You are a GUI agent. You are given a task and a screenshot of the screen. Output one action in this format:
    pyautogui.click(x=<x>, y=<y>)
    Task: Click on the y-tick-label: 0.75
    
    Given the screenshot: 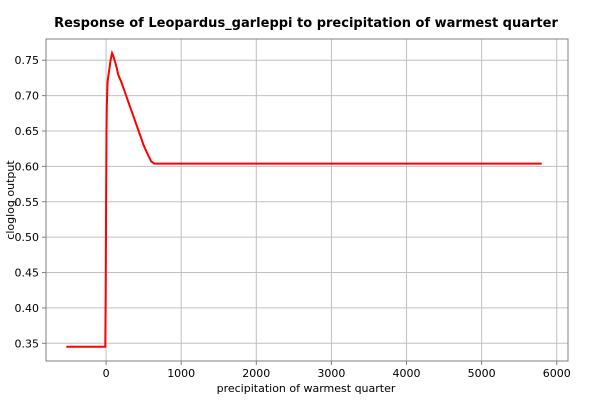 What is the action you would take?
    pyautogui.click(x=27, y=60)
    